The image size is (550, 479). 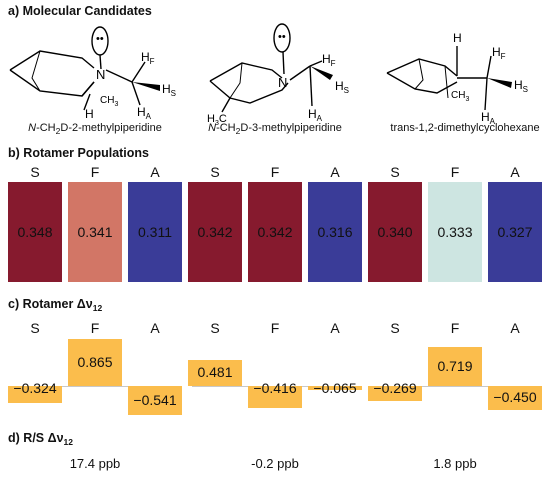 What do you see at coordinates (315, 115) in the screenshot?
I see `atom-ha-2: HA` at bounding box center [315, 115].